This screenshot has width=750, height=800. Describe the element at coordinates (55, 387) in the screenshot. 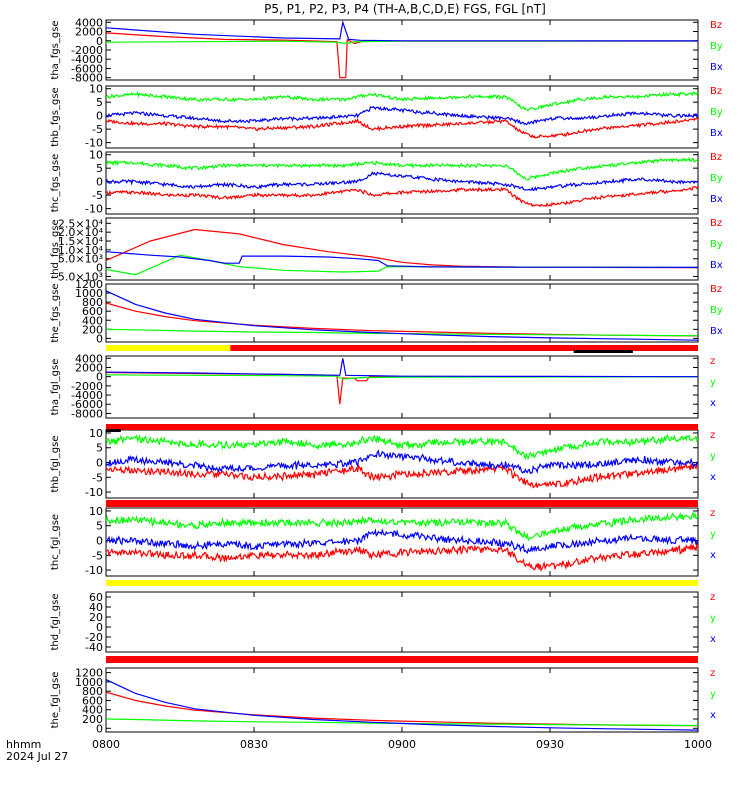

I see `y-axis-label: tha_fgl_gse` at that location.